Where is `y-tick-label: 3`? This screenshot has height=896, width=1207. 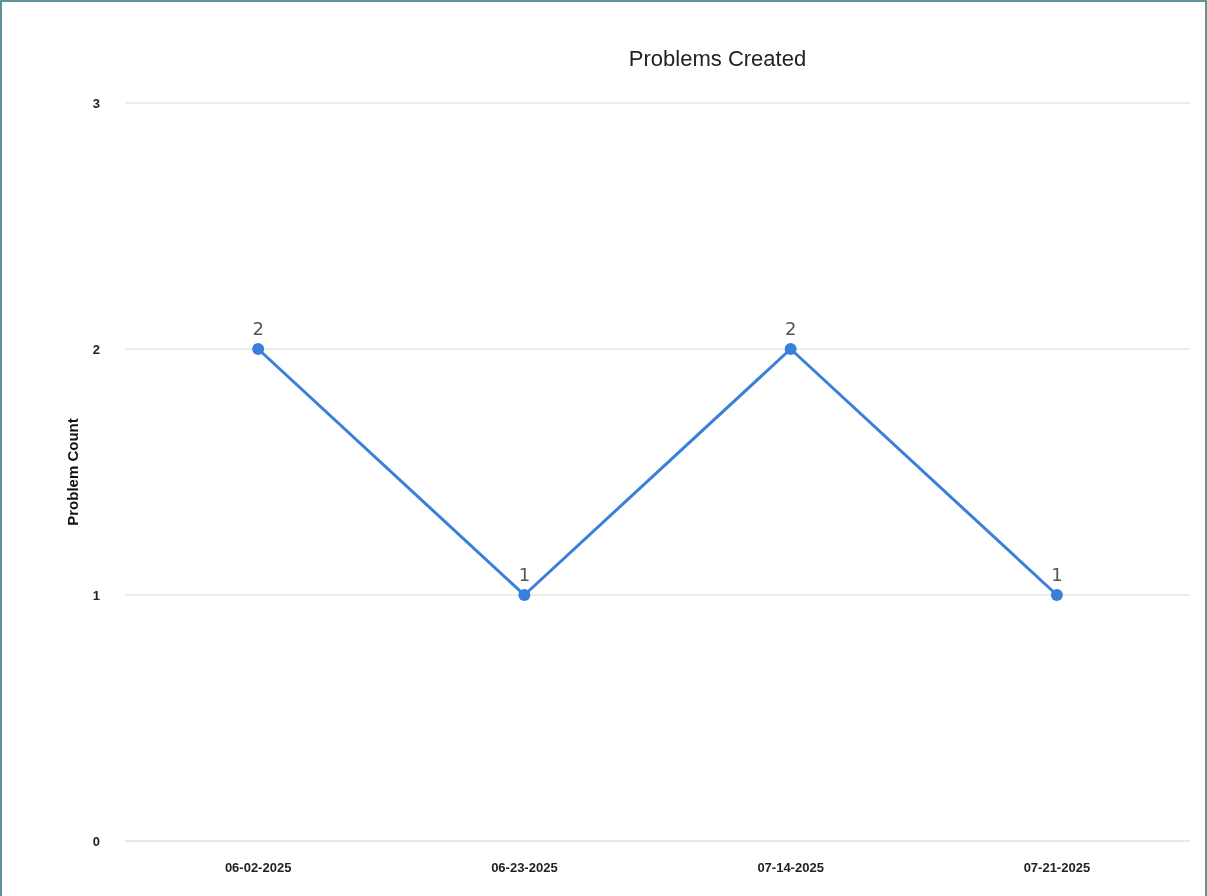 y-tick-label: 3 is located at coordinates (96, 103).